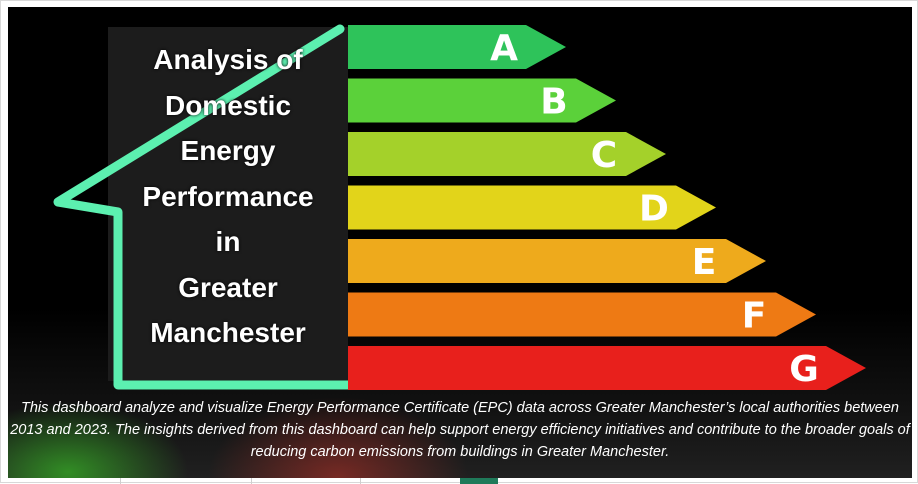  Describe the element at coordinates (228, 59) in the screenshot. I see `title-line: Analysis of` at that location.